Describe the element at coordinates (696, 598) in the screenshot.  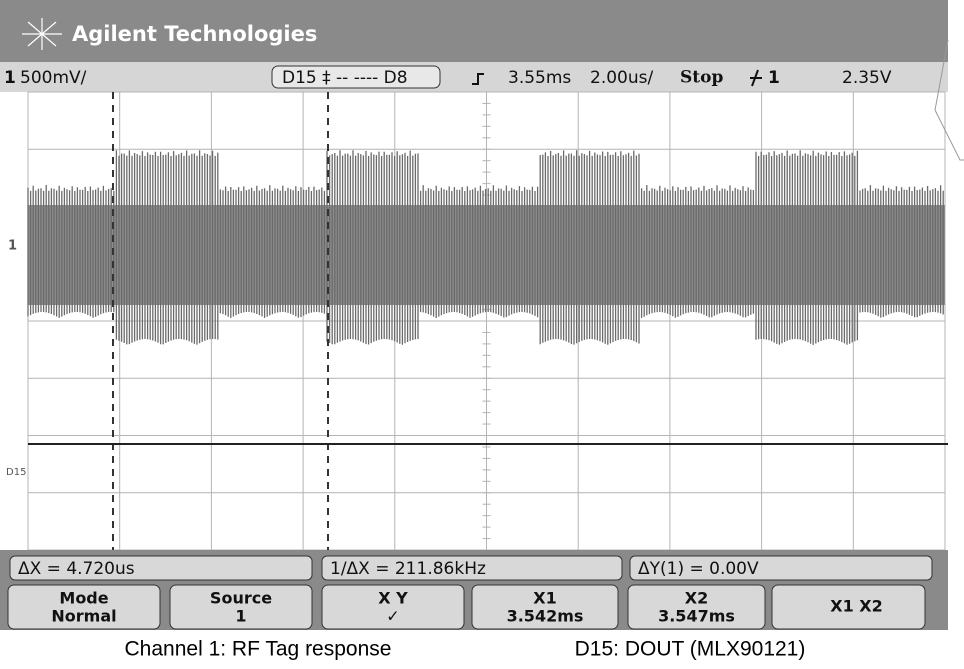
I see `softkey-label: X2` at that location.